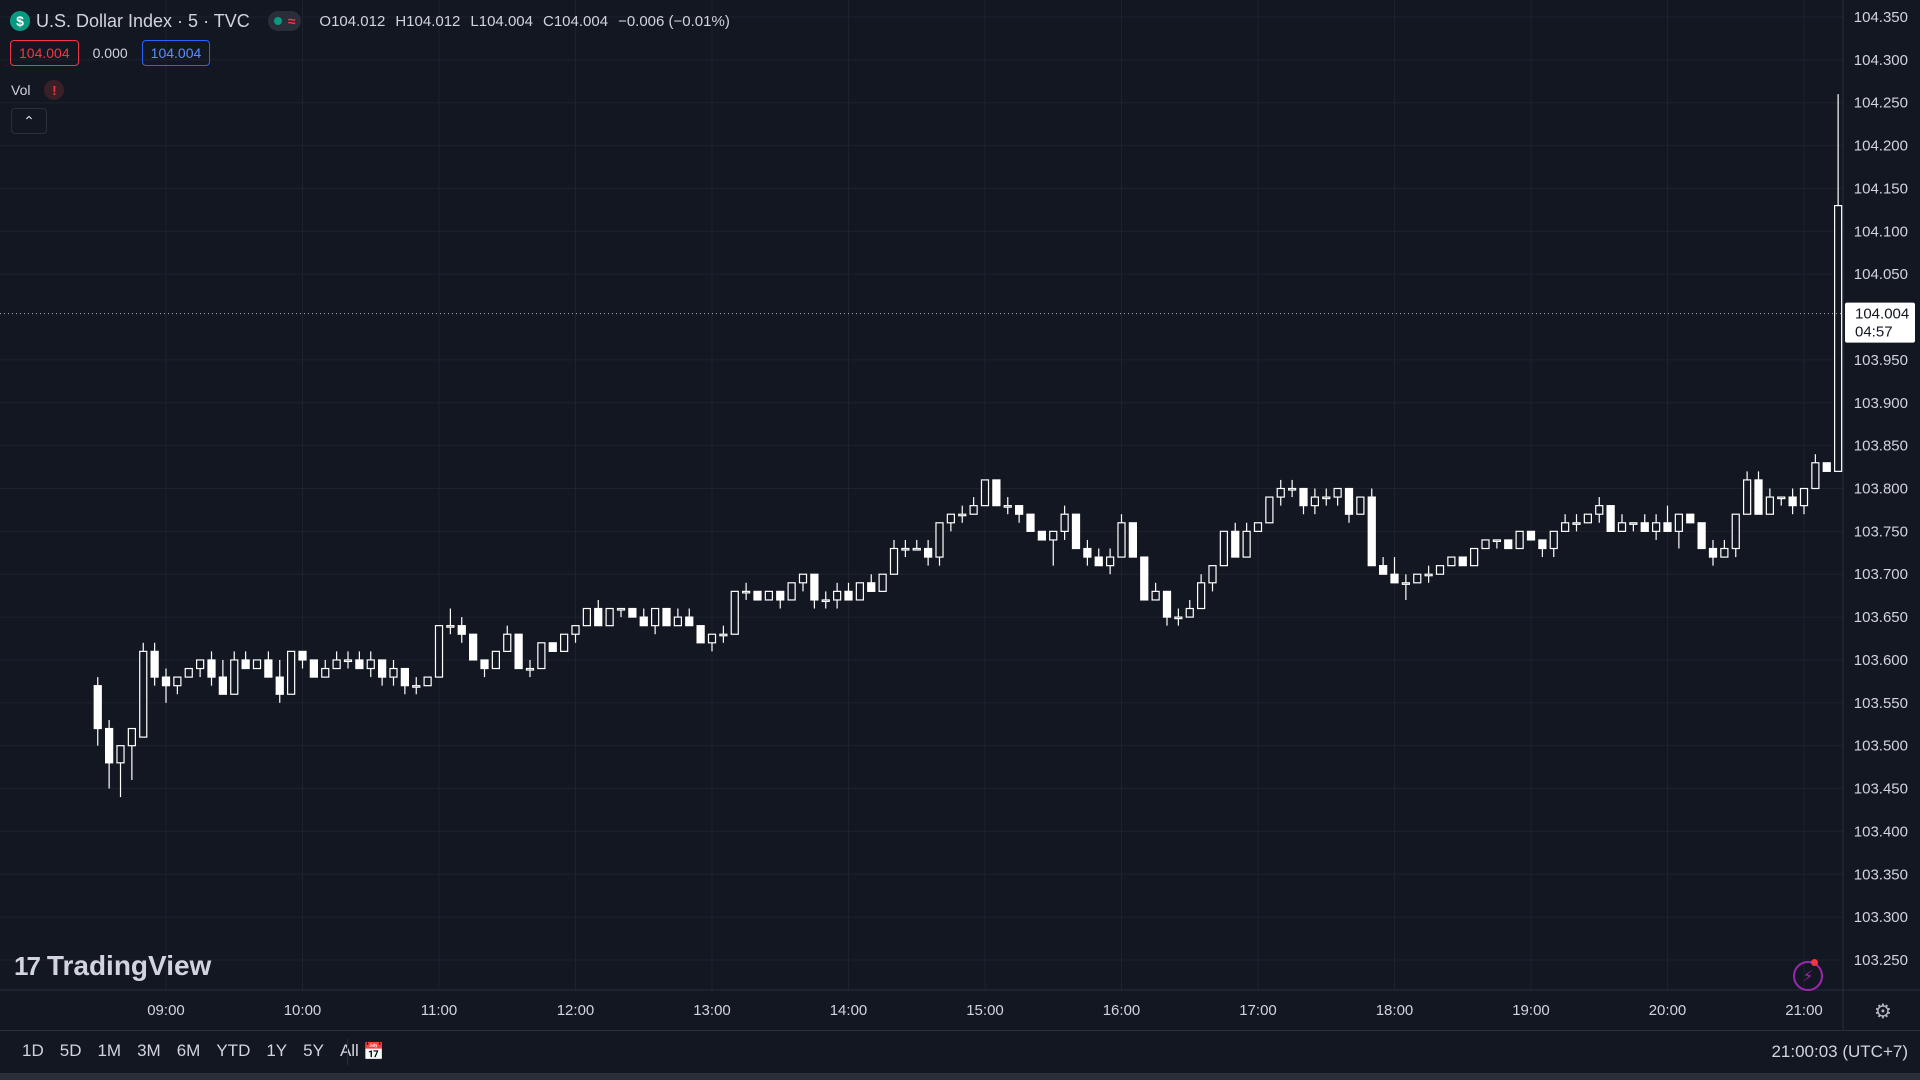 The width and height of the screenshot is (1920, 1080). I want to click on timeframe-1m: 1M, so click(109, 1050).